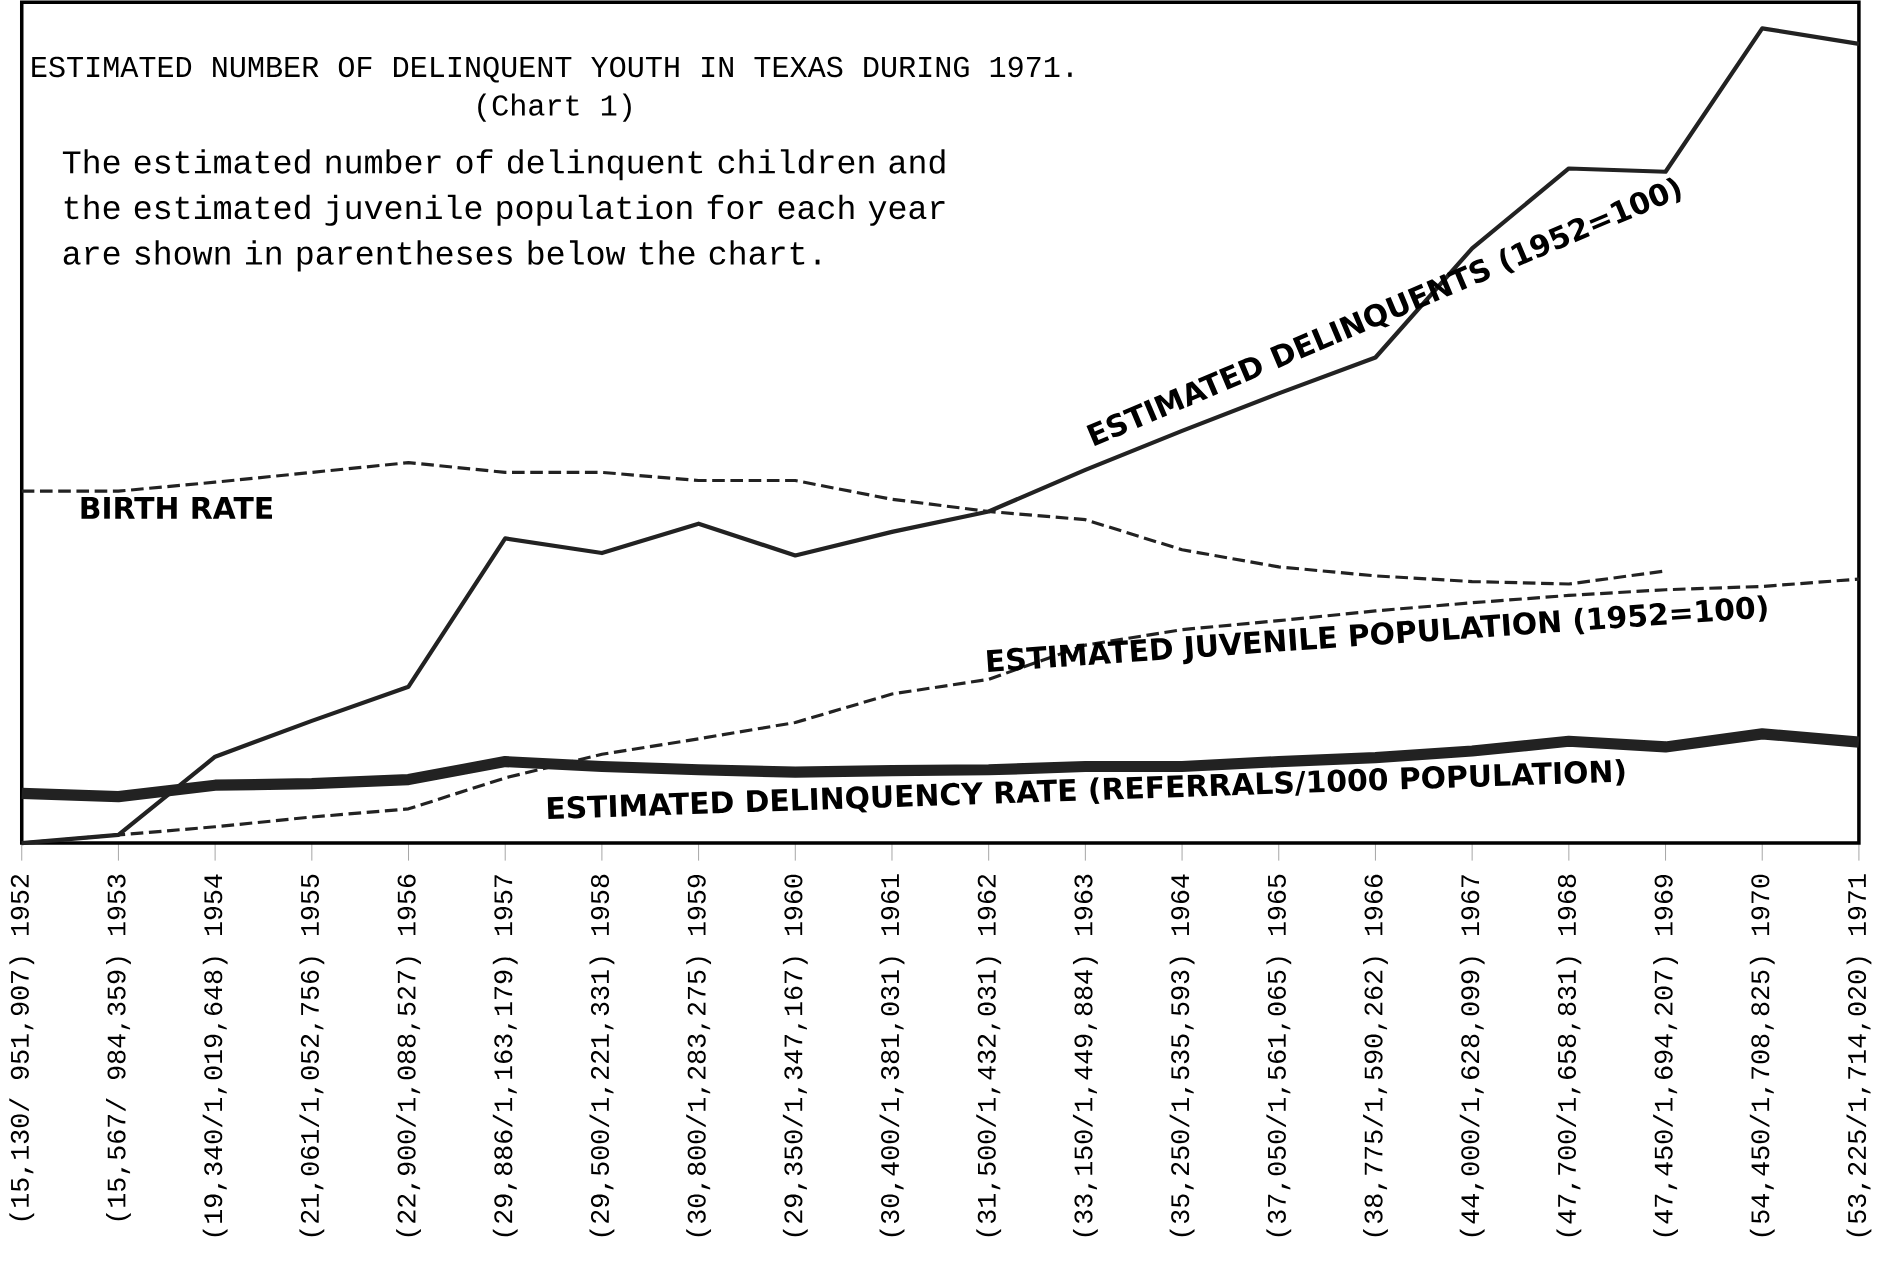  I want to click on x-tick-label: (47,450/1,694,207) 1969, so click(1665, 1055).